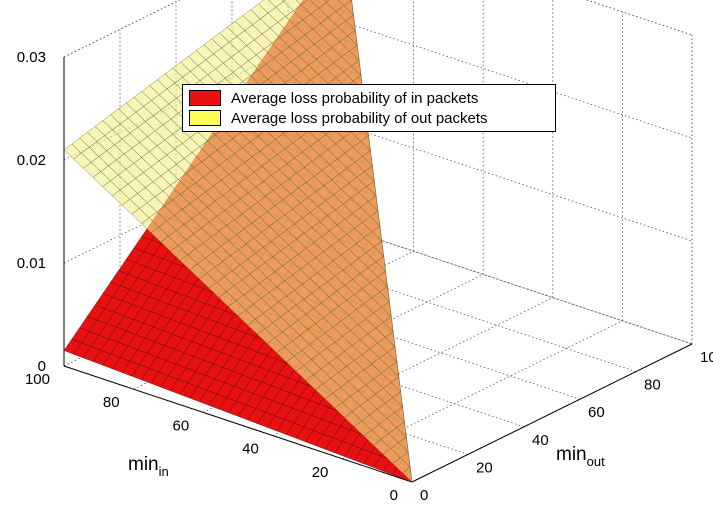  Describe the element at coordinates (706, 357) in the screenshot. I see `y-tick-label: 100` at that location.